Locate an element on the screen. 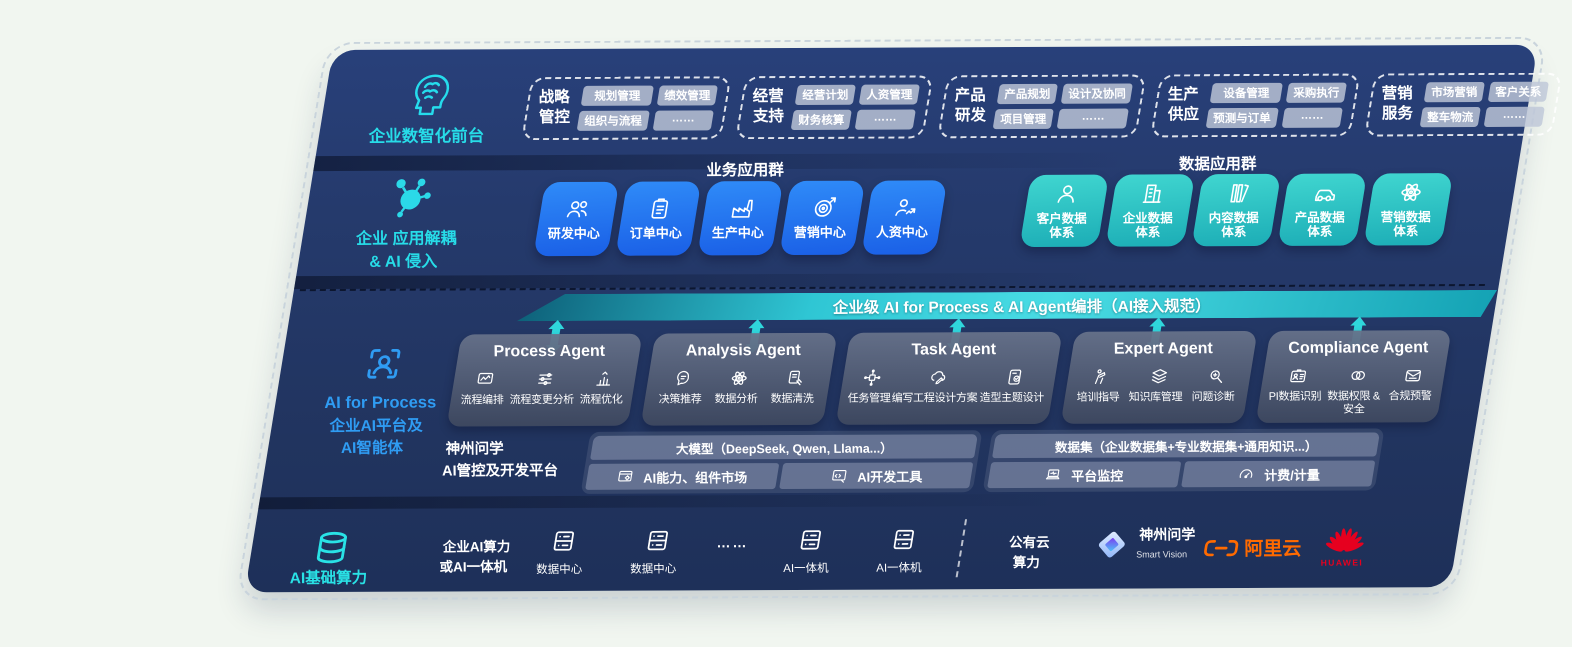  agent-box-process: Process Agent 流程编排 流程变更分析 流程优化 is located at coordinates (544, 380).